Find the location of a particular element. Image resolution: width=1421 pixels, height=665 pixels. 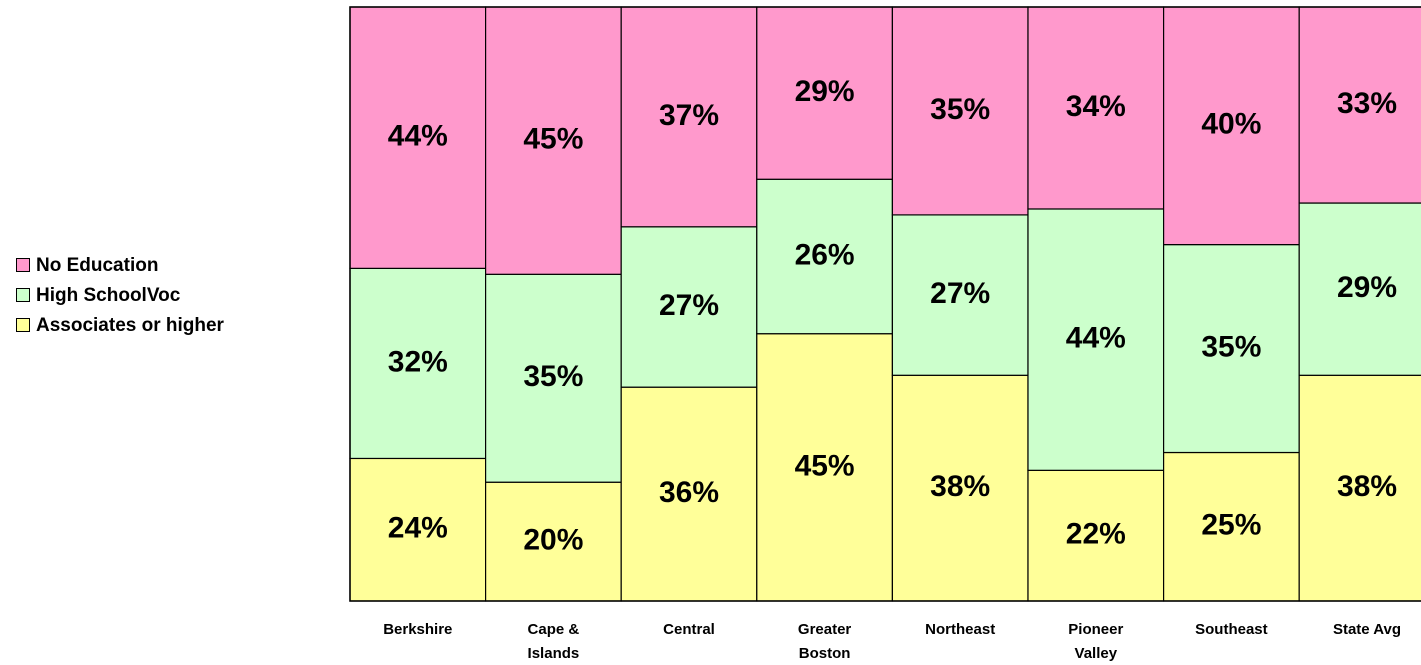

legend-item: Associates or higher is located at coordinates (120, 326).